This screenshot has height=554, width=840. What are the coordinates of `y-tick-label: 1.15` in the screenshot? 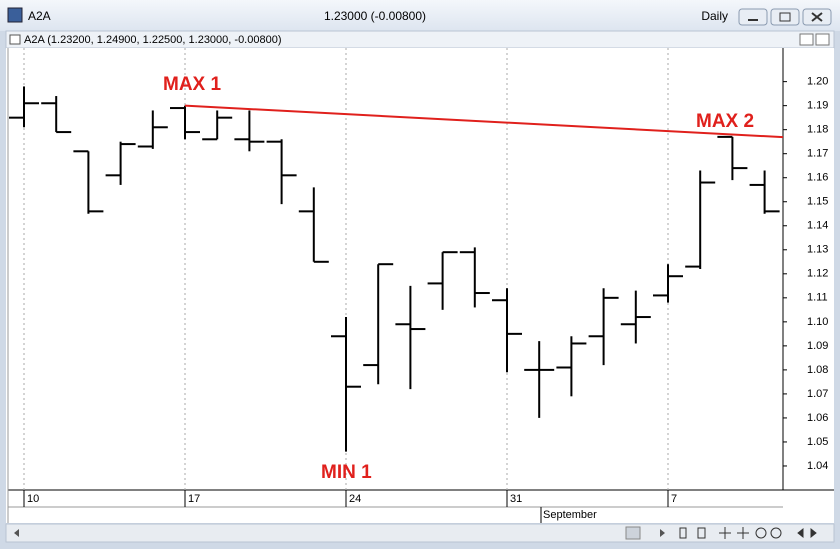 It's located at (817, 202).